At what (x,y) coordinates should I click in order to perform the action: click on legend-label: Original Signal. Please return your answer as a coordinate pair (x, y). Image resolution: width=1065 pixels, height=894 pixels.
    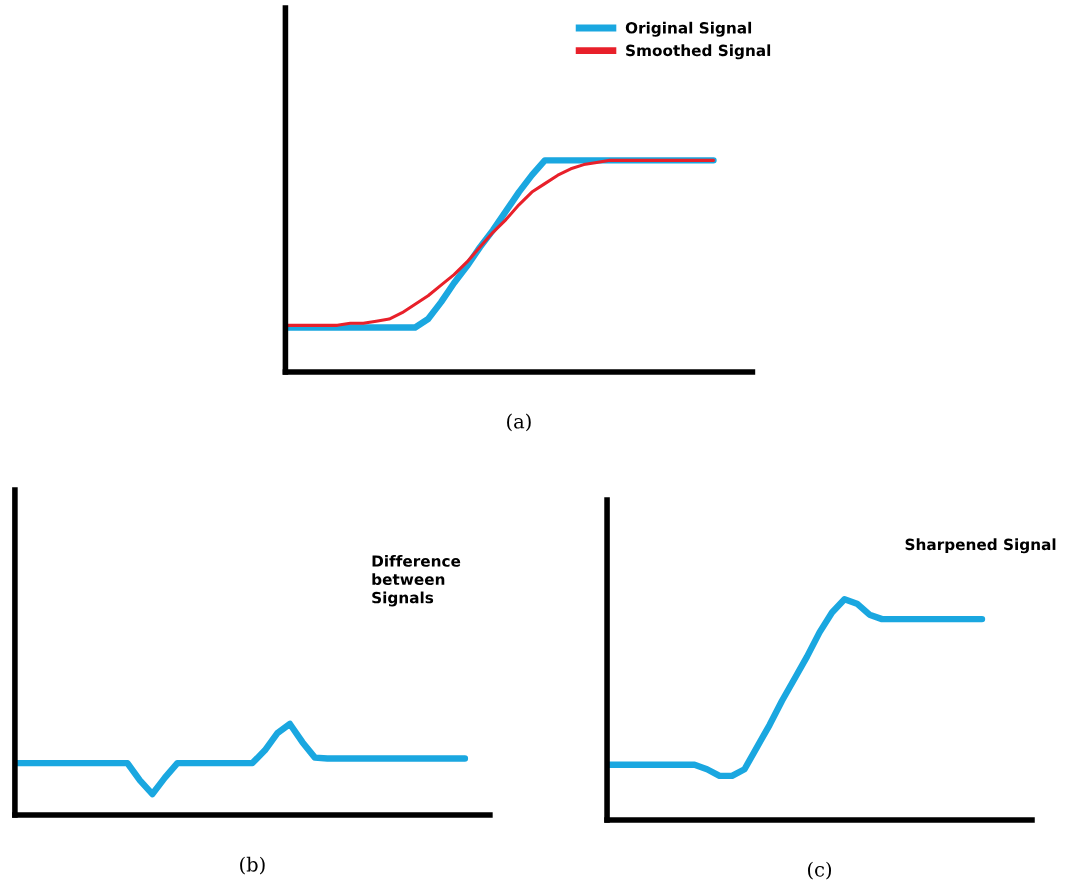
    Looking at the image, I should click on (688, 29).